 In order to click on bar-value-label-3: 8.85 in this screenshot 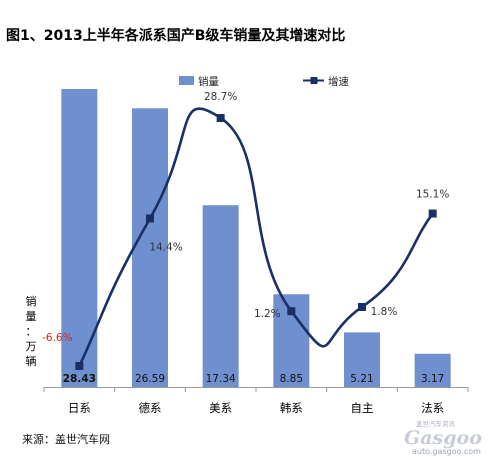, I will do `click(291, 379)`.